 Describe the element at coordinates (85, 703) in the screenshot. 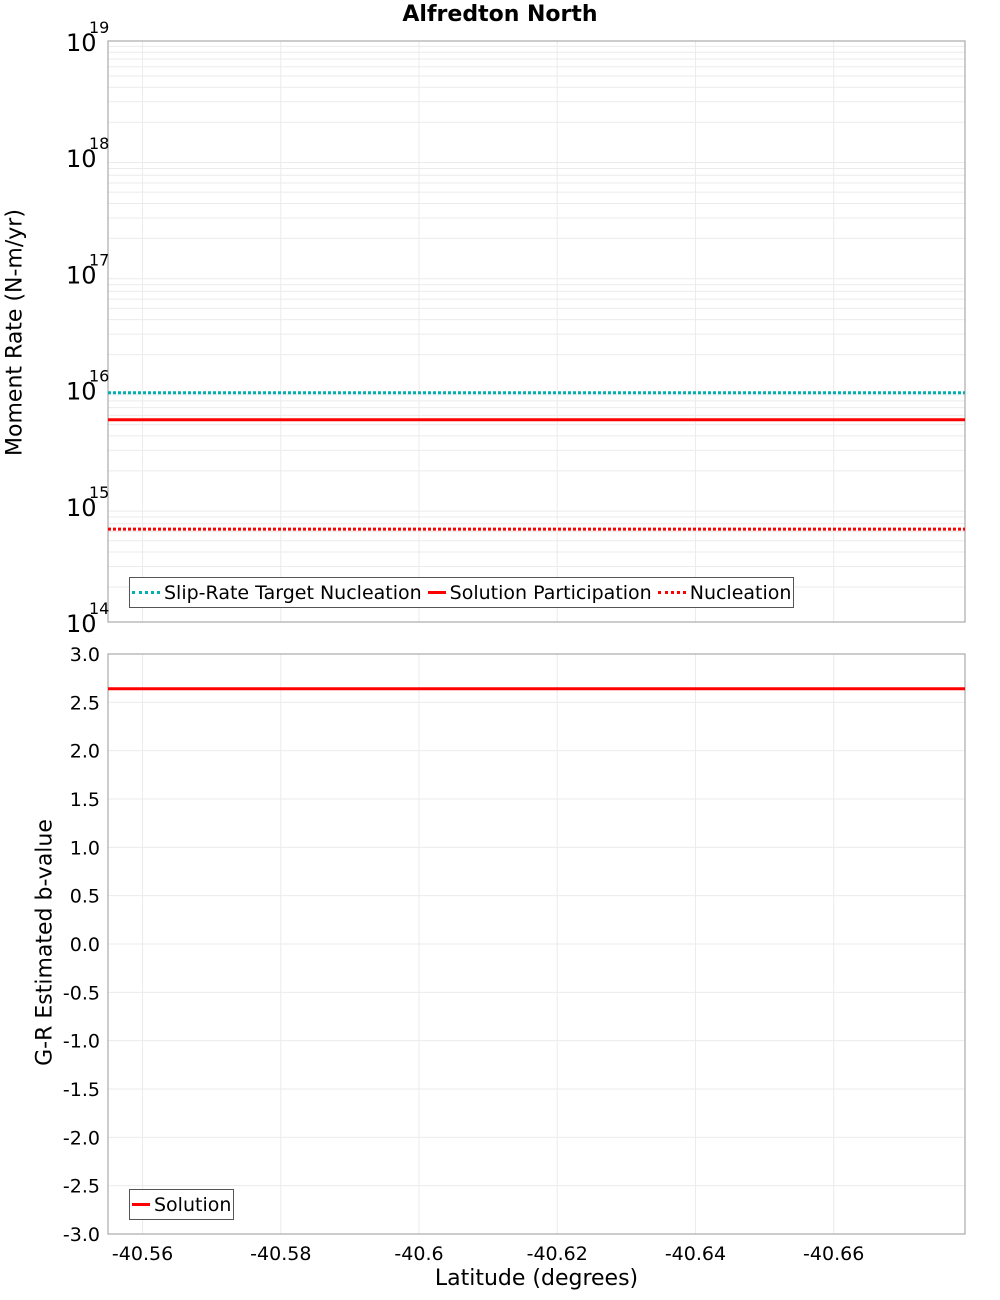

I see `y-tick-label: 2.5` at that location.